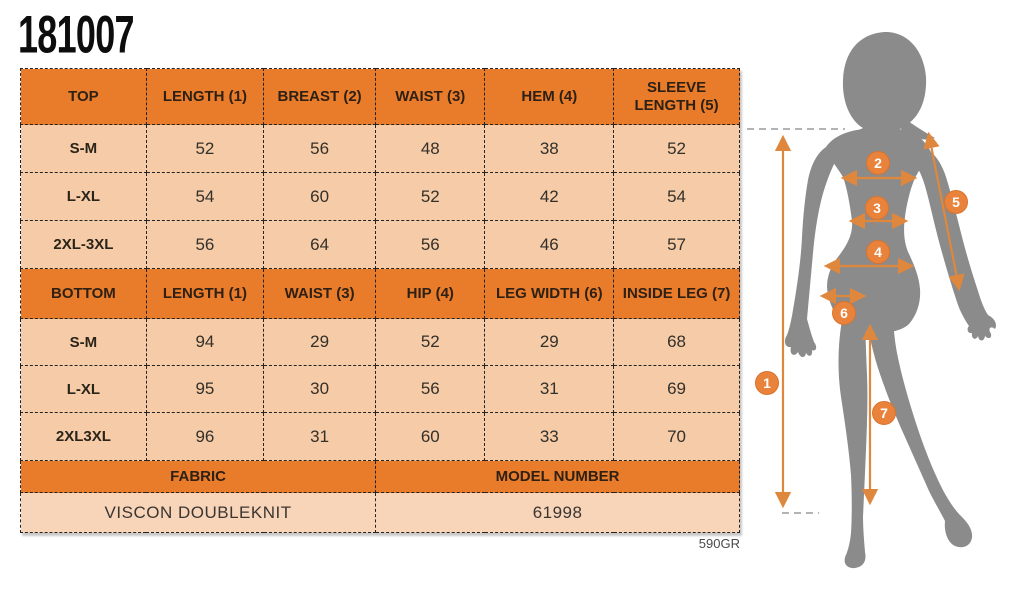 This screenshot has height=589, width=1024. Describe the element at coordinates (76, 34) in the screenshot. I see `product-code: 181007` at that location.